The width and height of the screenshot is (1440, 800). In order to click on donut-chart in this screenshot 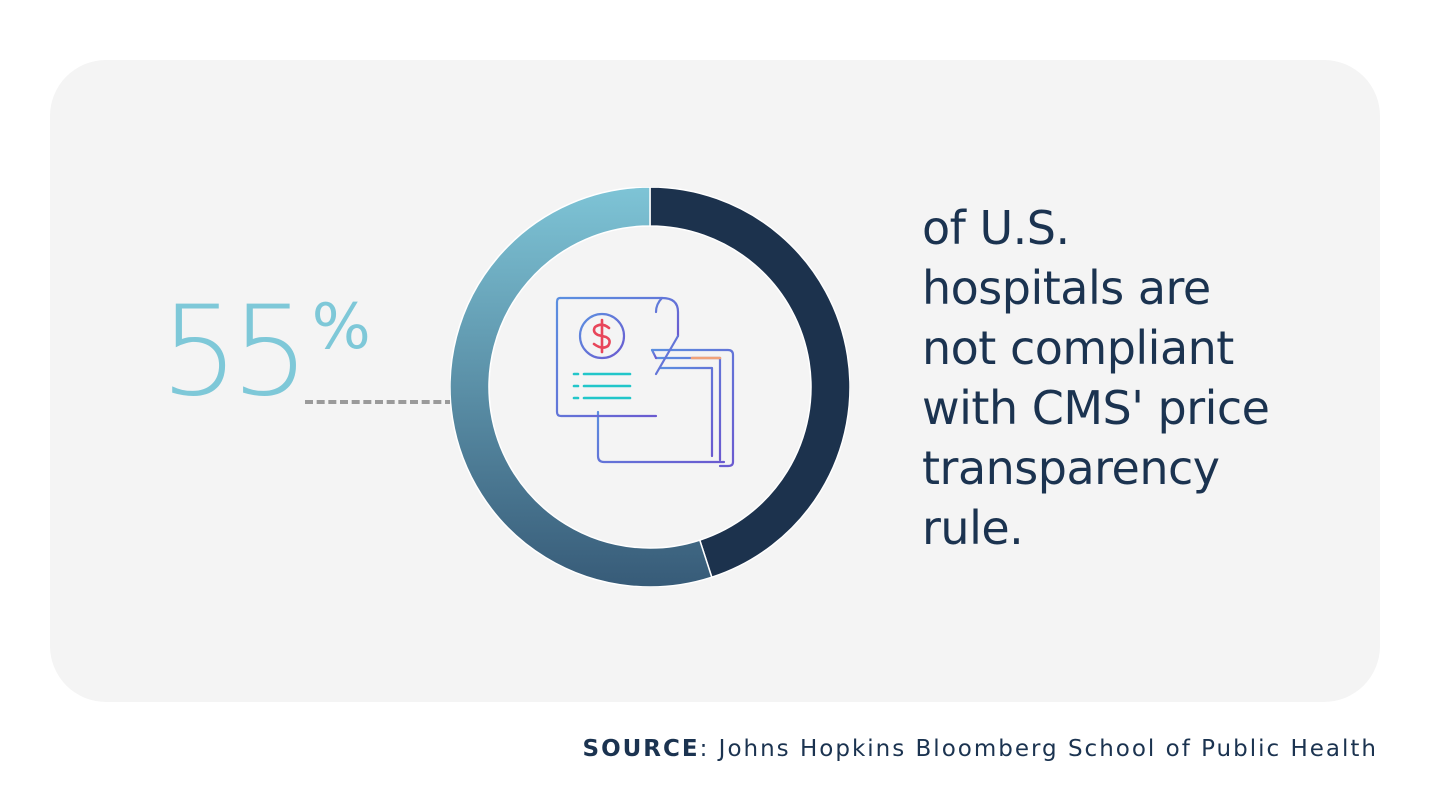, I will do `click(650, 387)`.